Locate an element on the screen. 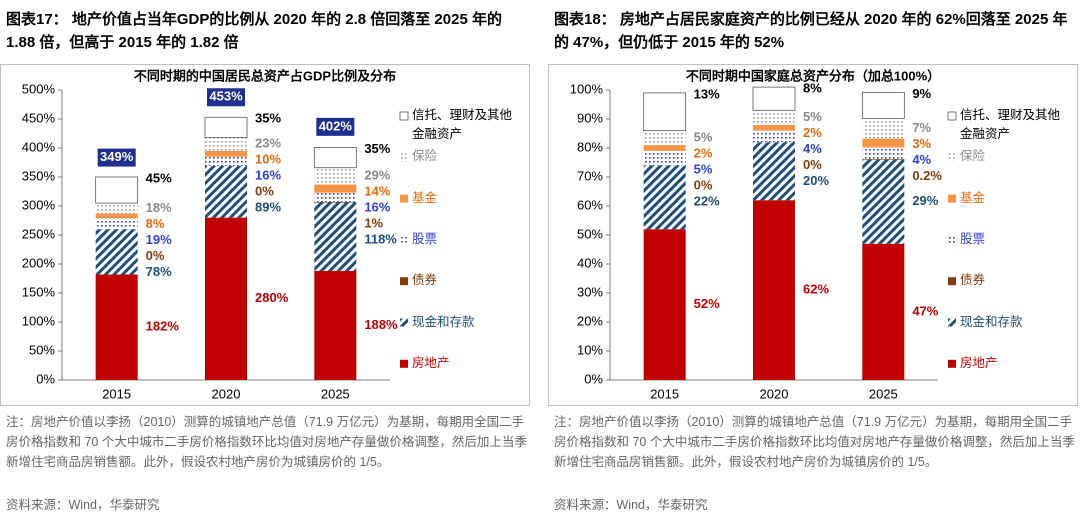 The height and width of the screenshot is (518, 1080). total-label: 453% is located at coordinates (226, 96).